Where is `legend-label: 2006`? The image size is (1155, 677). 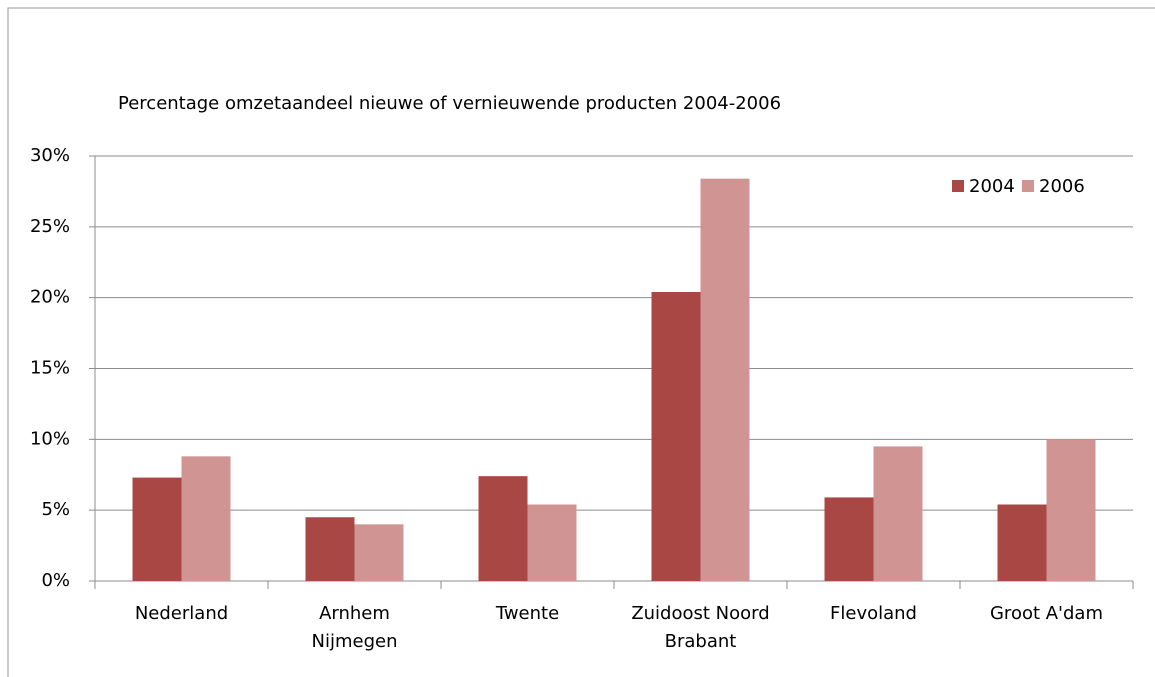
legend-label: 2006 is located at coordinates (1062, 186).